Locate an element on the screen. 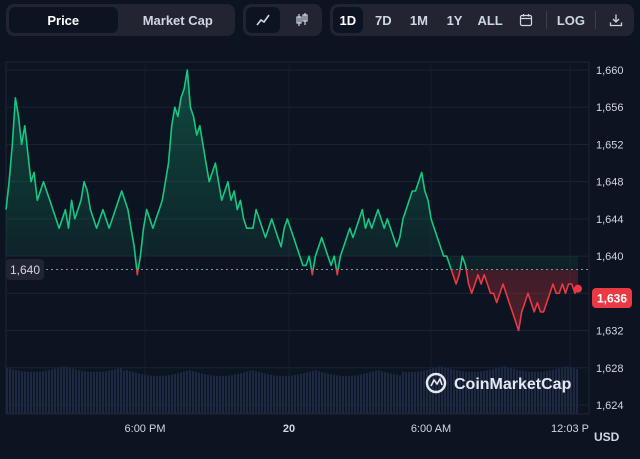  range-1y: 1Y is located at coordinates (454, 20).